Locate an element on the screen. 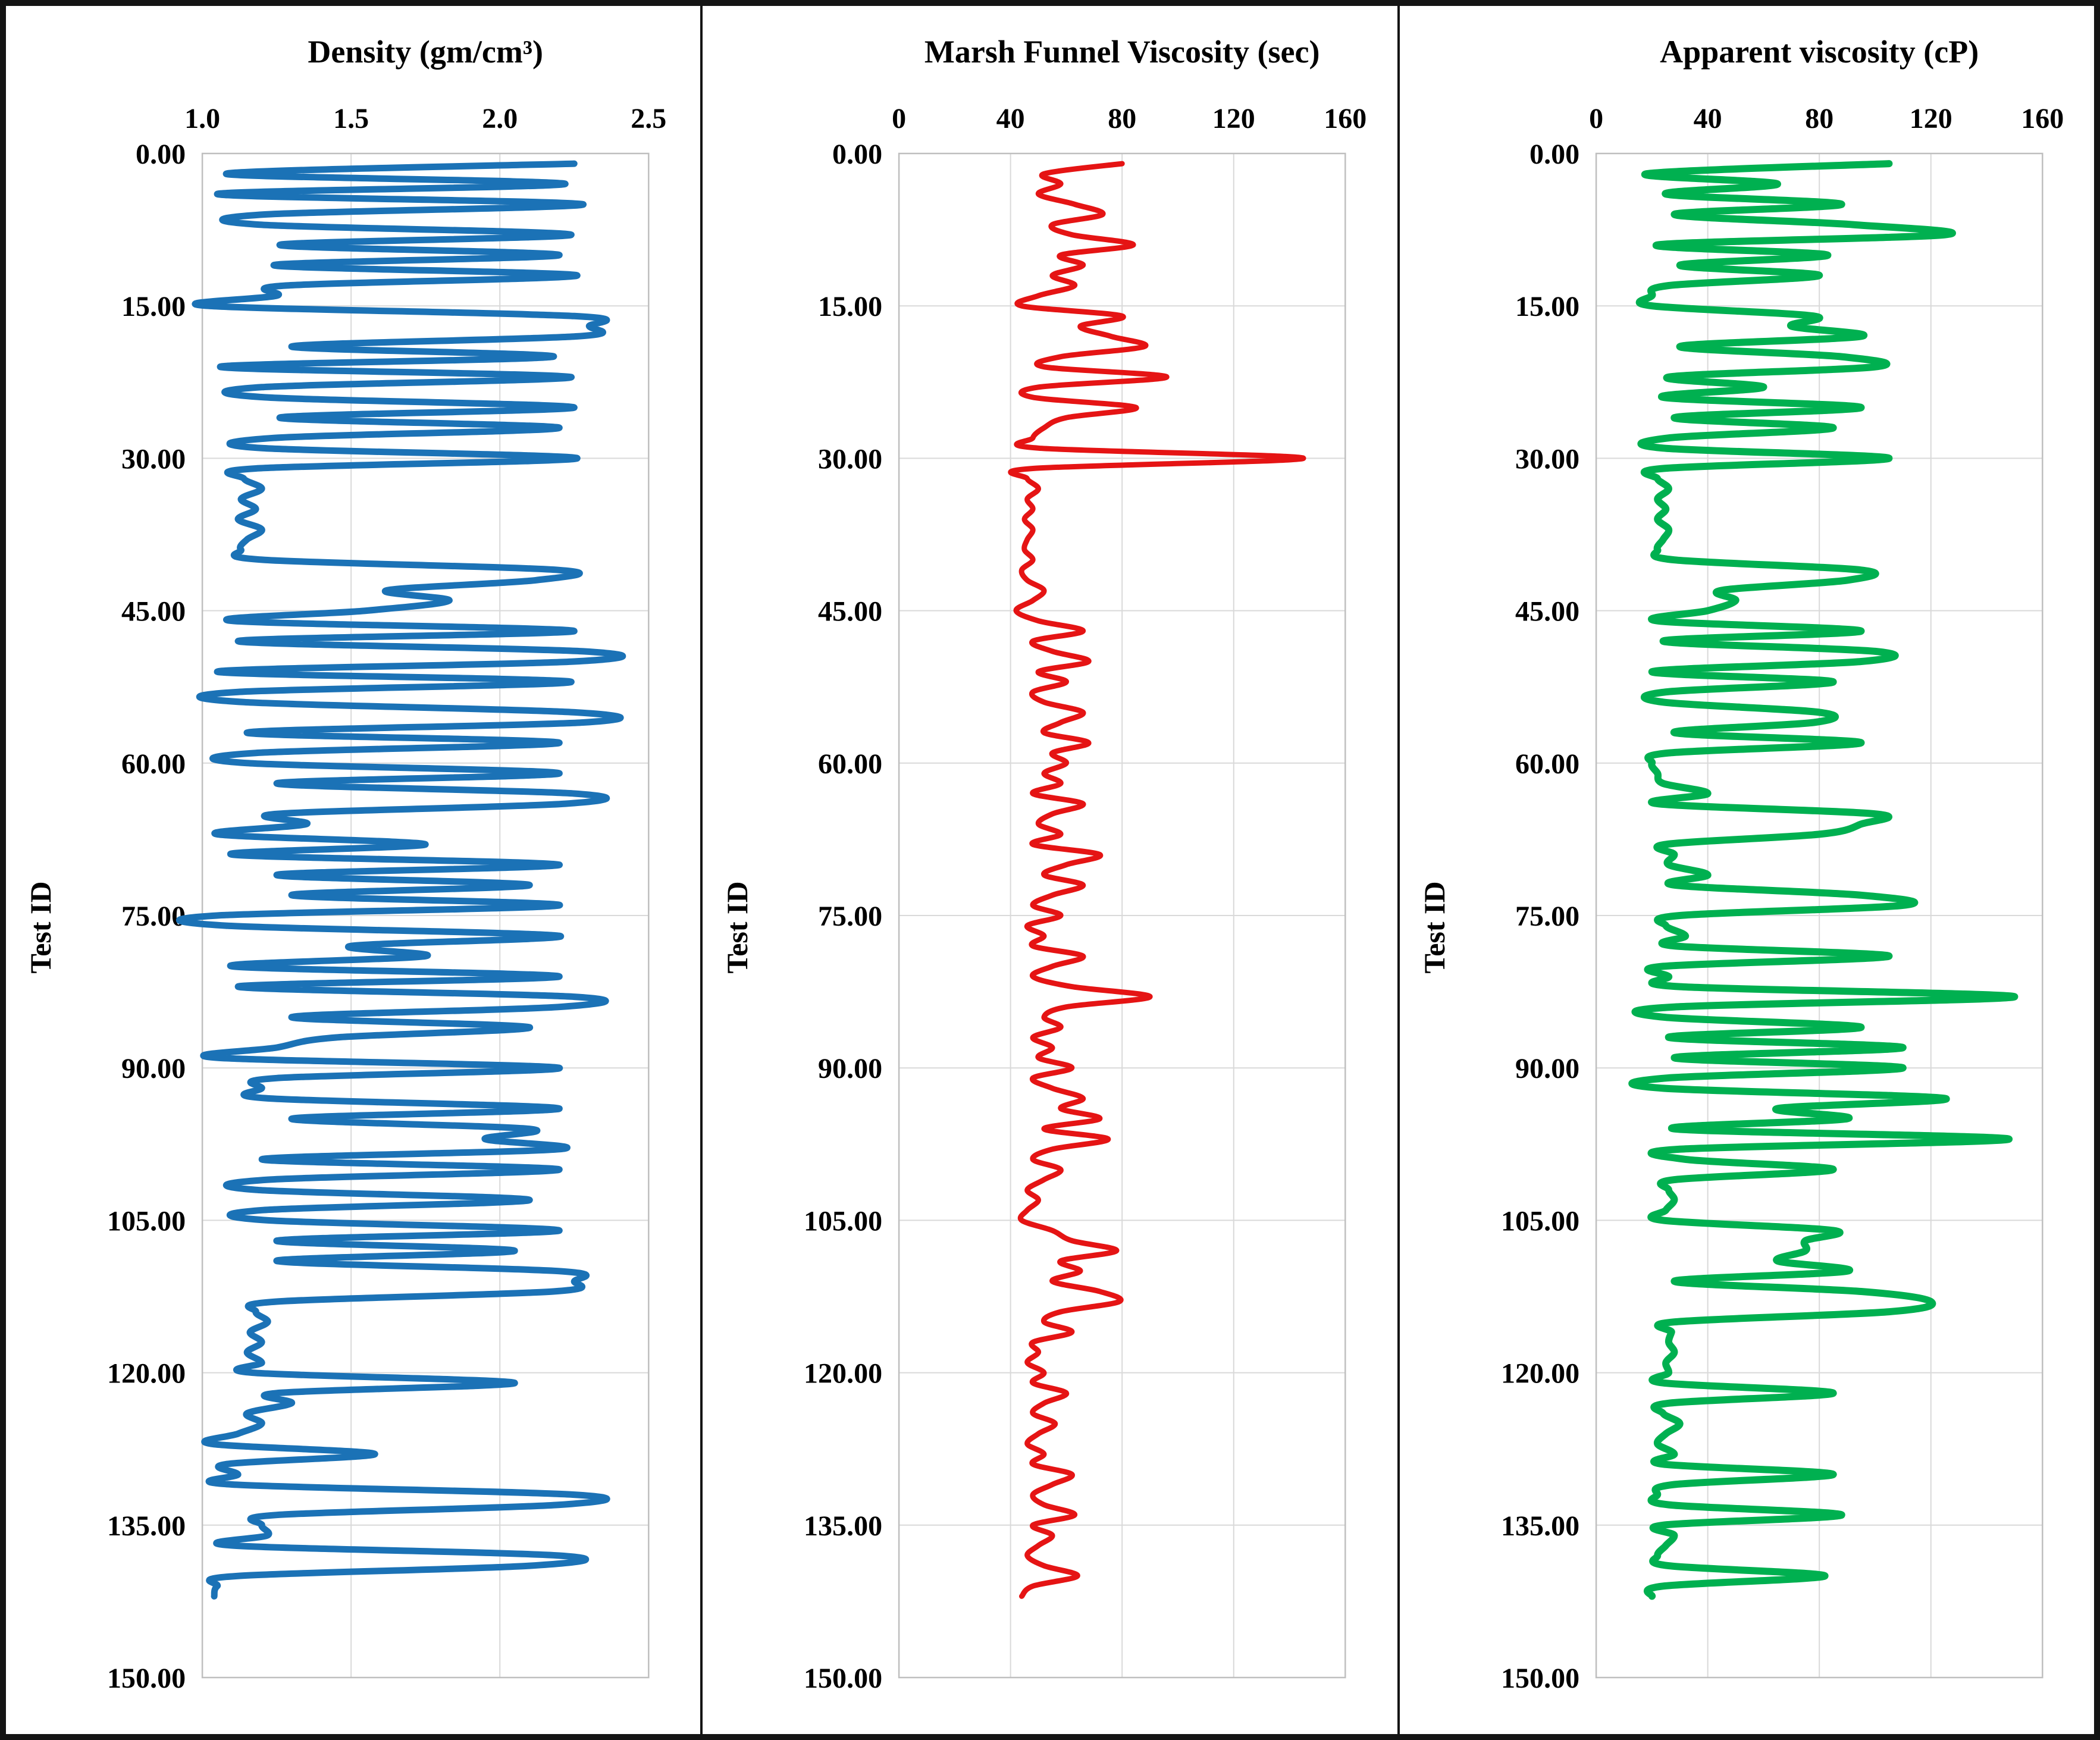 Image resolution: width=2100 pixels, height=1740 pixels. chart-title: Density (gm/cm³) is located at coordinates (425, 52).